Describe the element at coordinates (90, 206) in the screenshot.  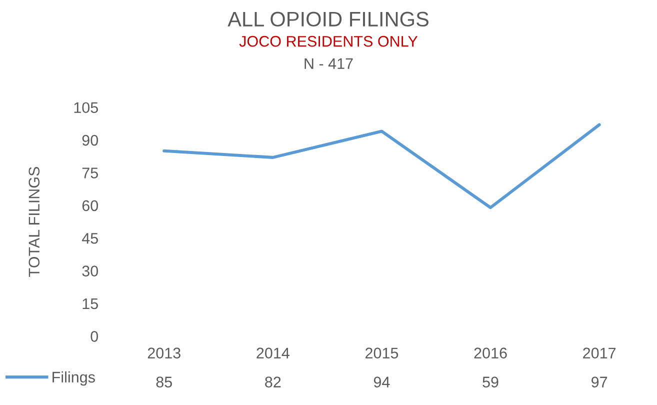
I see `y-tick-label: 60` at that location.